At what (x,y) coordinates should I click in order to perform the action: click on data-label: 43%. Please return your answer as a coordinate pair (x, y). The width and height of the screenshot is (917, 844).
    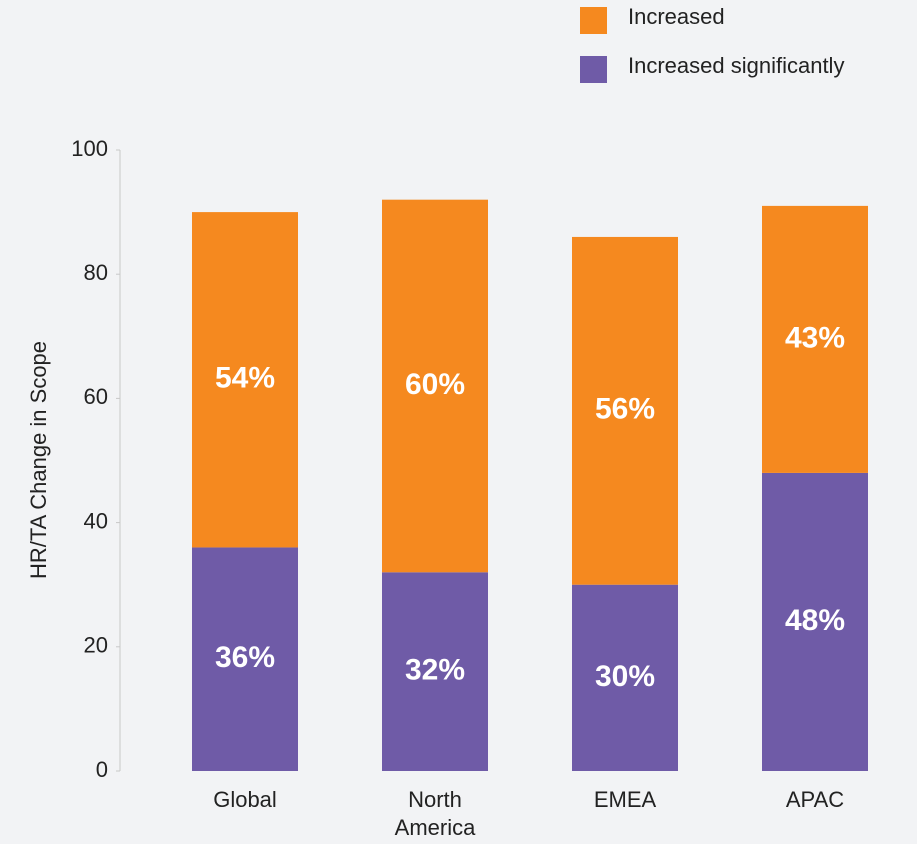
    Looking at the image, I should click on (815, 337).